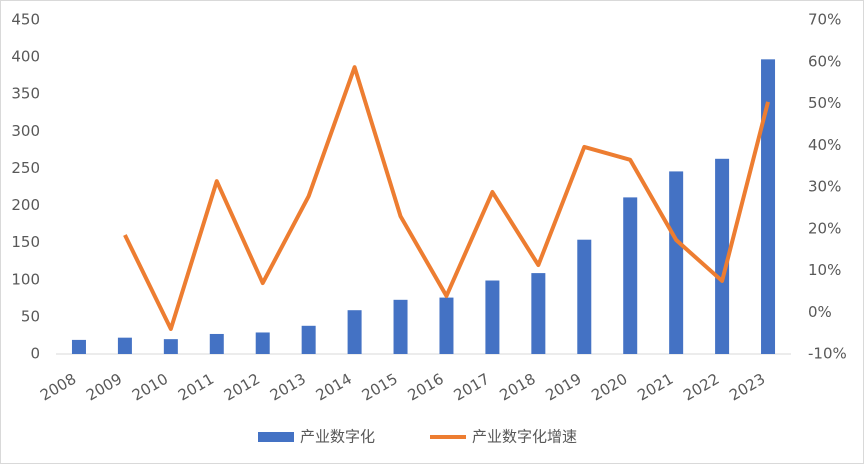 The image size is (864, 464). Describe the element at coordinates (518, 387) in the screenshot. I see `x-tick-label: 2018` at that location.